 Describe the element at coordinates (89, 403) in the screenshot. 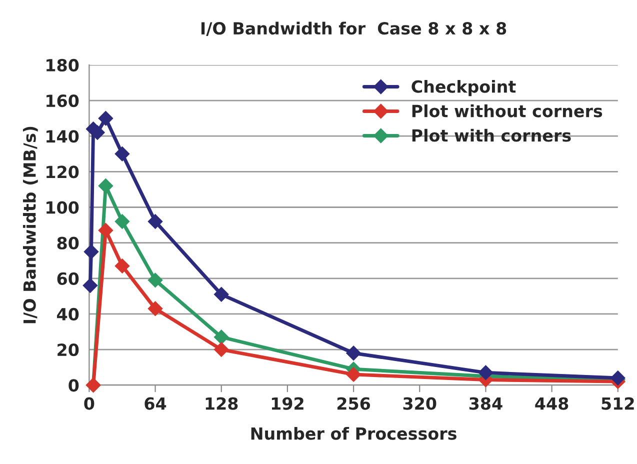

I see `x-tick-label: 0` at that location.